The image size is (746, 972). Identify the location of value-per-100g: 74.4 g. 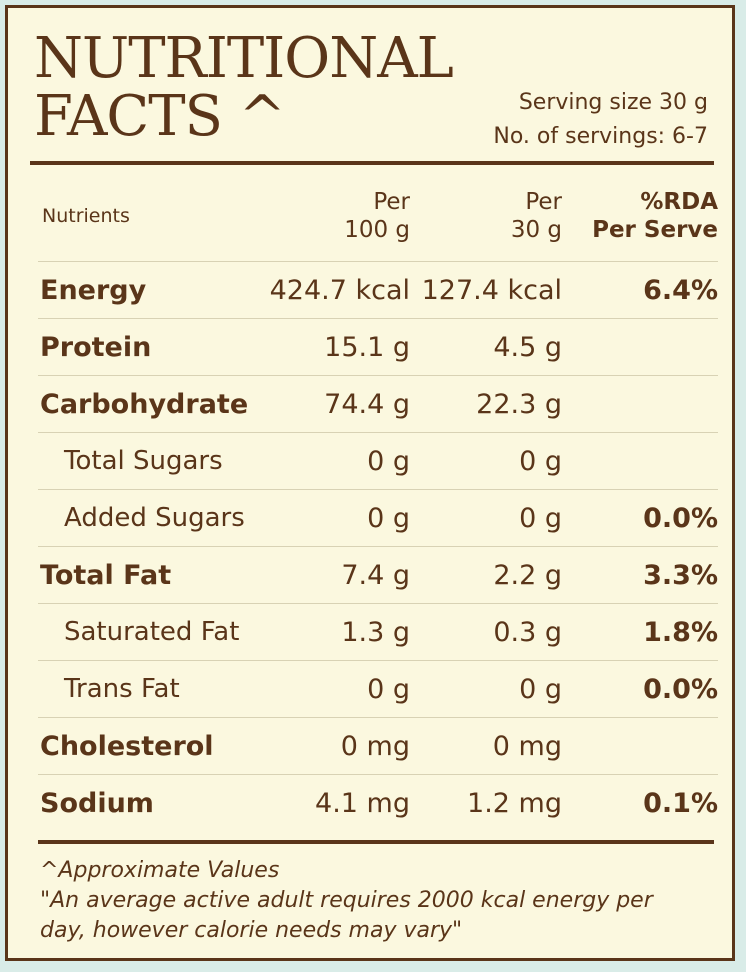
(334, 404).